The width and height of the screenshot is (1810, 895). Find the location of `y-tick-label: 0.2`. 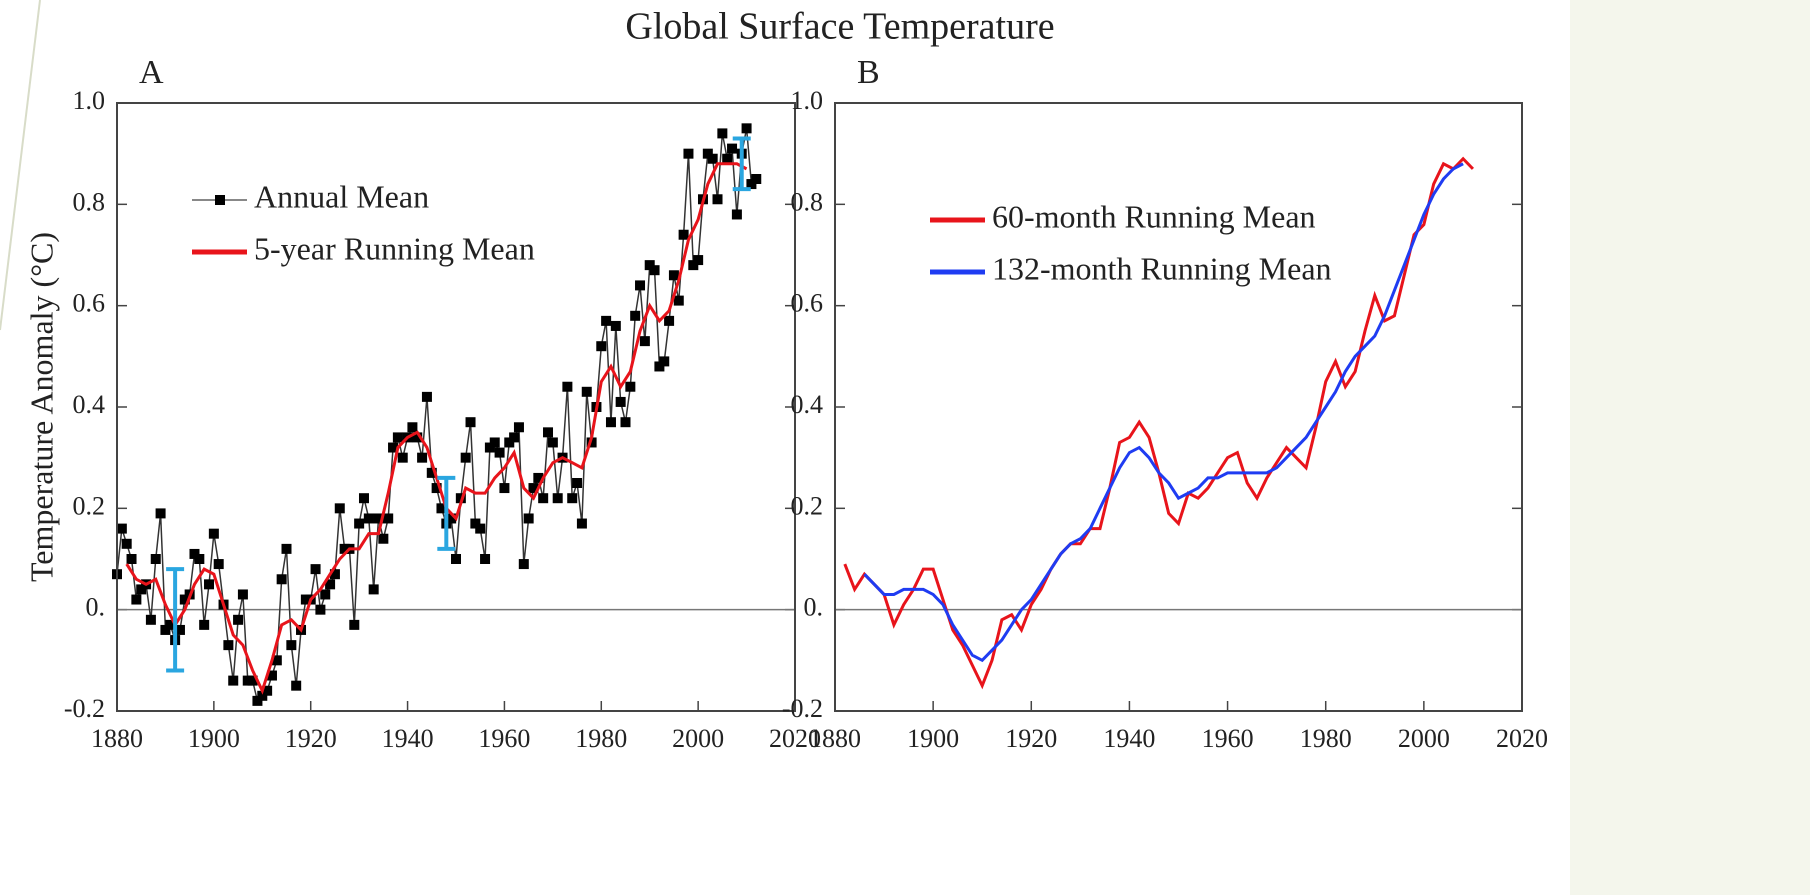

y-tick-label: 0.2 is located at coordinates (89, 505).